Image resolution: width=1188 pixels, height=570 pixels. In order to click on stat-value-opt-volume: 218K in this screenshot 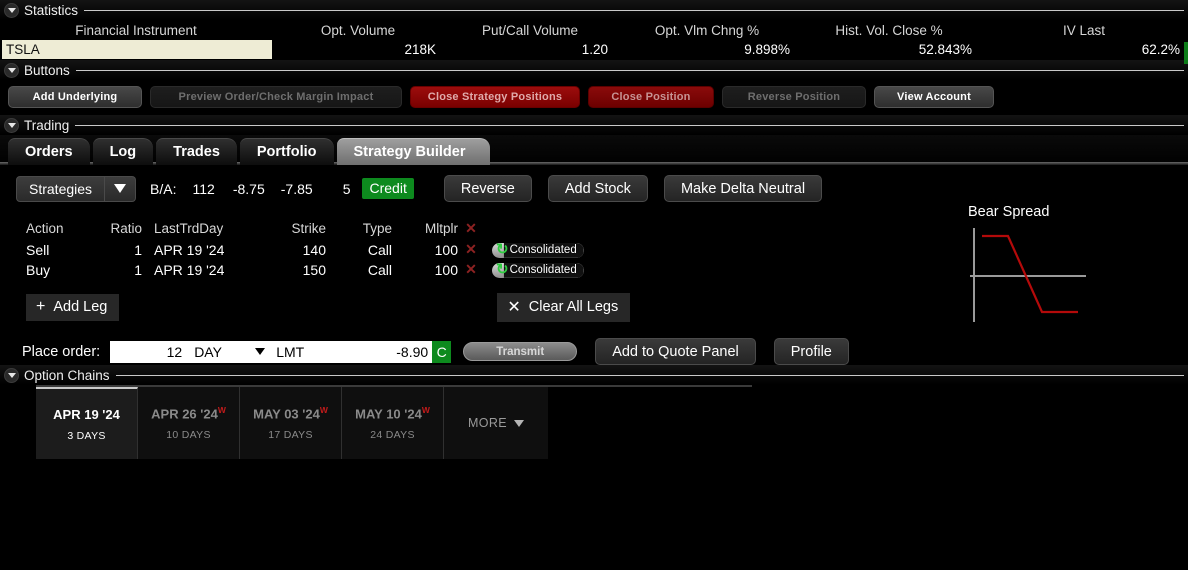, I will do `click(420, 49)`.